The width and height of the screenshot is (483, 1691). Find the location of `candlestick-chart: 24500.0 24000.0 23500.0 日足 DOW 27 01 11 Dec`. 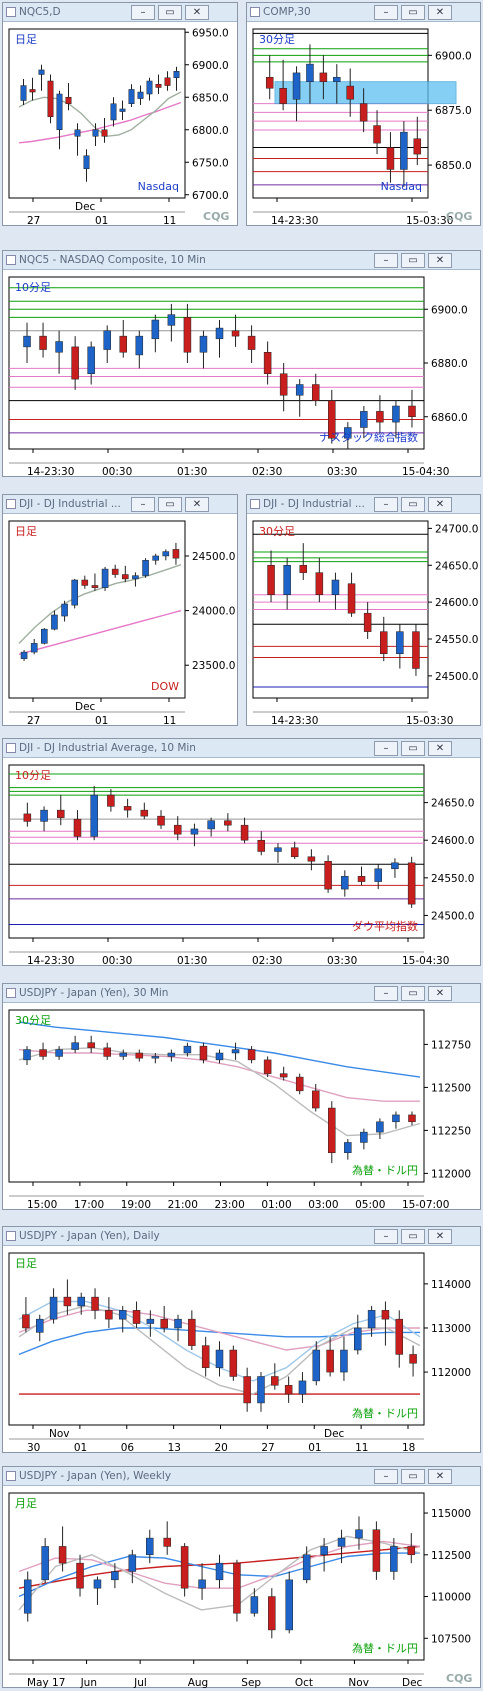

candlestick-chart: 24500.0 24000.0 23500.0 日足 DOW 27 01 11 Dec is located at coordinates (120, 620).